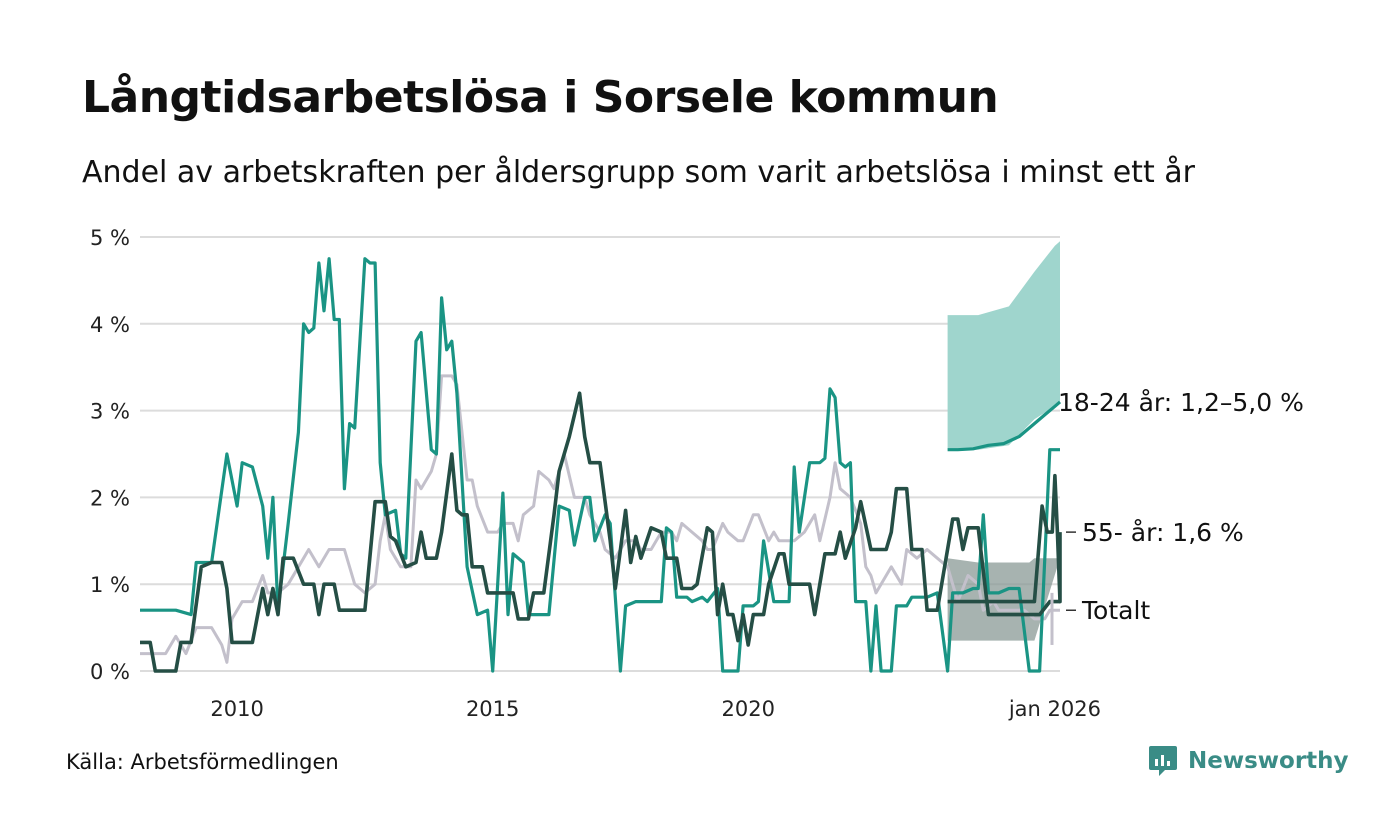  Describe the element at coordinates (492, 709) in the screenshot. I see `x-tick-label: 2015` at that location.